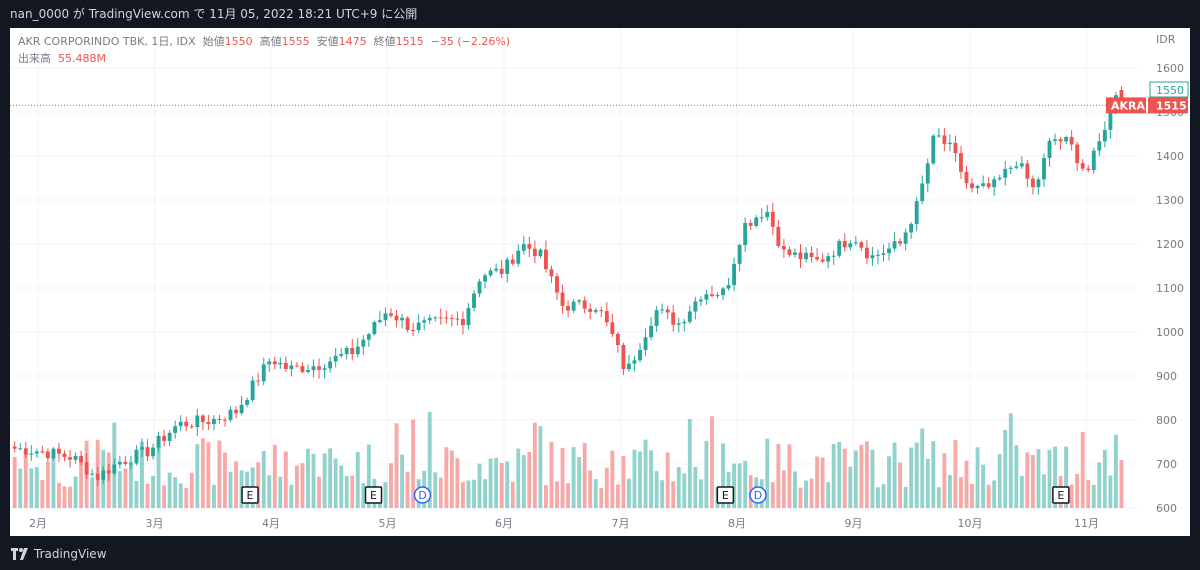 The image size is (1200, 570). What do you see at coordinates (1128, 105) in the screenshot?
I see `symbol-tag-text: AKRA` at bounding box center [1128, 105].